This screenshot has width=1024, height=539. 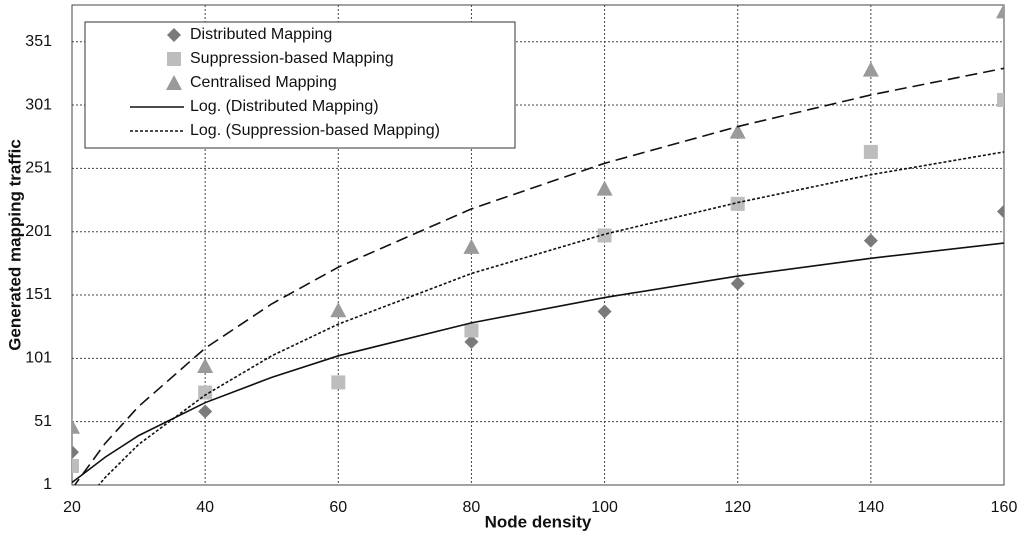 I want to click on y-axis-title: Generated mapping traffic, so click(x=14, y=245).